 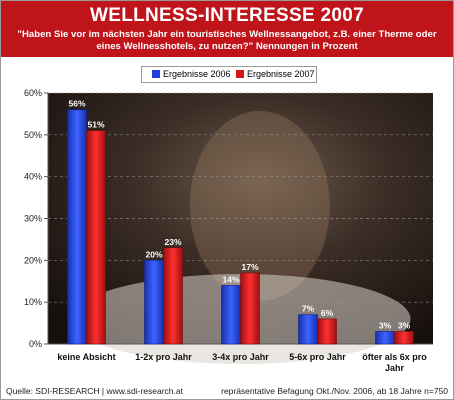 I want to click on data-label: 17%, so click(x=249, y=267).